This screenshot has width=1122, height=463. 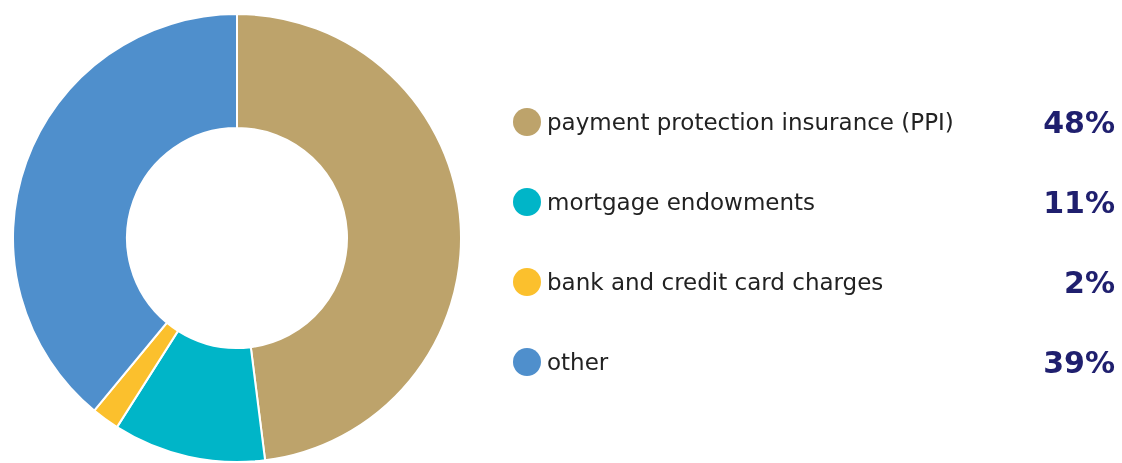 I want to click on data-label: 11%, so click(x=1079, y=202).